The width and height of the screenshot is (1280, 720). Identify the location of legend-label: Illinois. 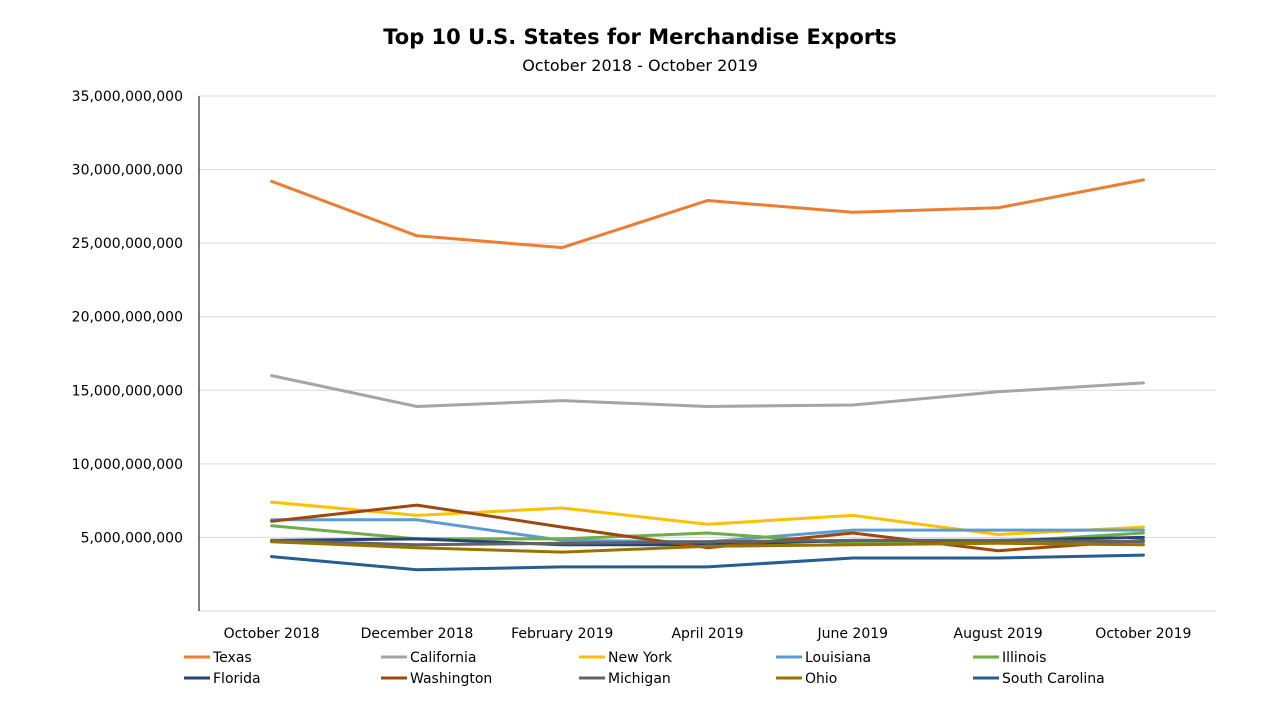
(1024, 658).